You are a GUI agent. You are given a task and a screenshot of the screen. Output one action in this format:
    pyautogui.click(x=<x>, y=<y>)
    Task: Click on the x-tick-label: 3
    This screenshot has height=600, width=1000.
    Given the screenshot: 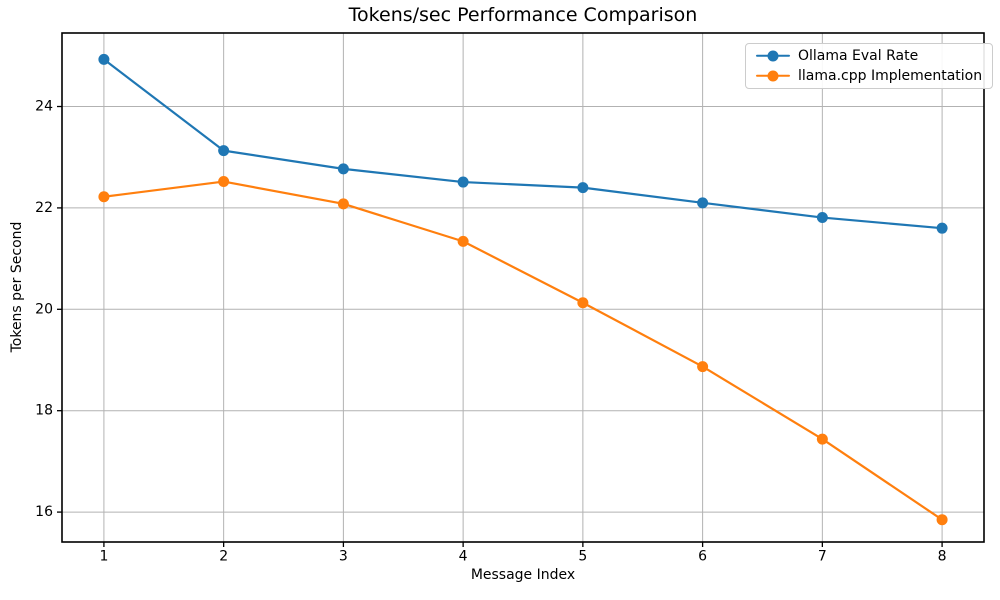 What is the action you would take?
    pyautogui.click(x=343, y=557)
    